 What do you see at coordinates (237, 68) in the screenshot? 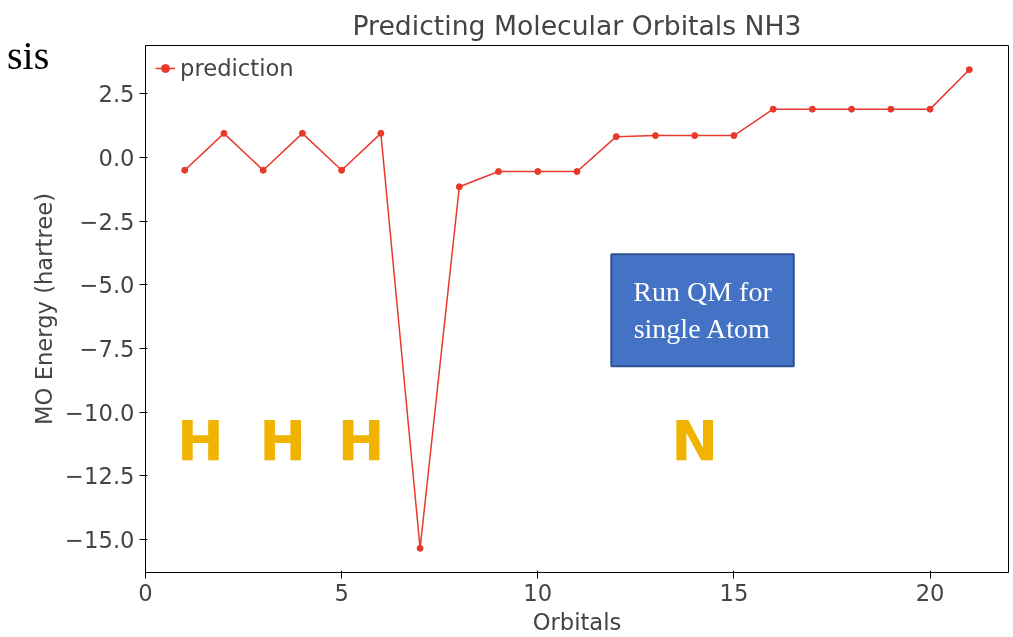
I see `legend-label: prediction` at bounding box center [237, 68].